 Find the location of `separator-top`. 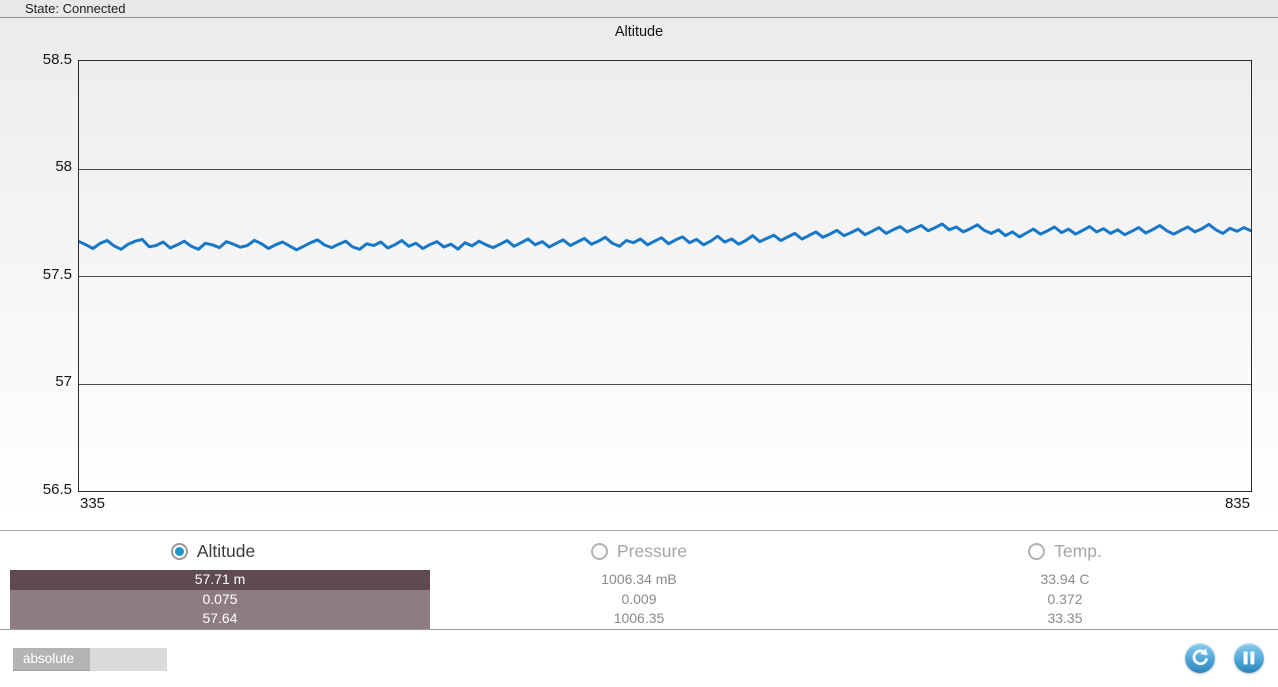

separator-top is located at coordinates (639, 530).